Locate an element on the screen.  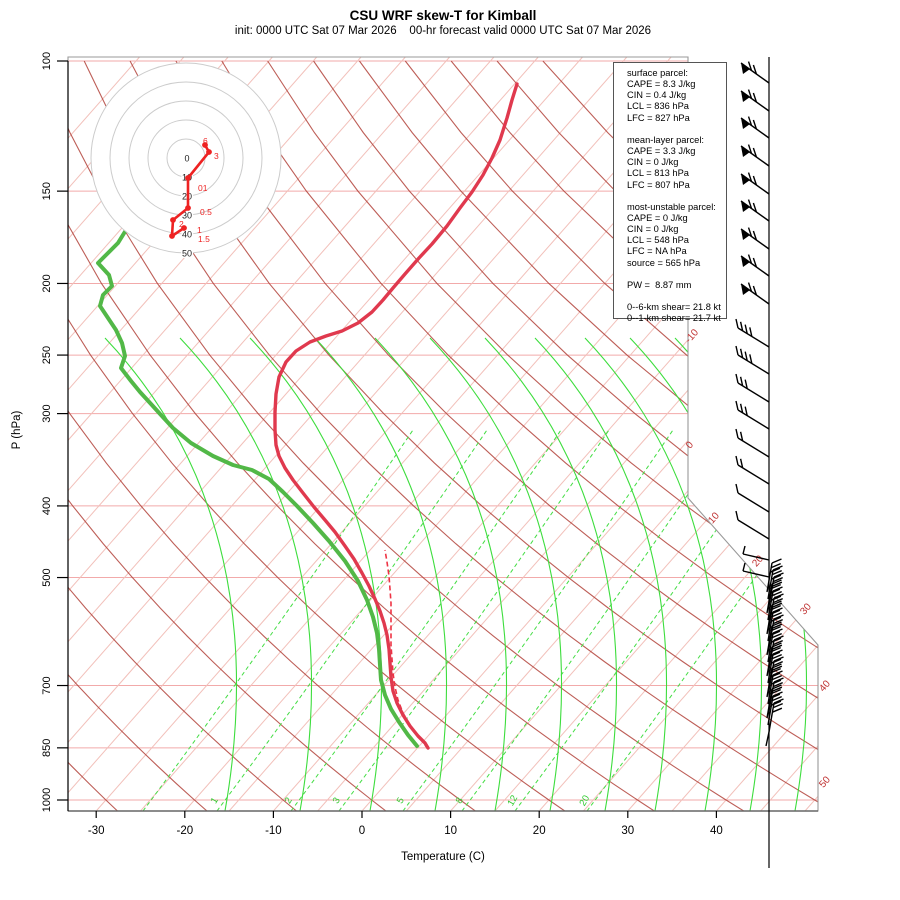
info-box-line: LCL = 813 hPa is located at coordinates (658, 173).